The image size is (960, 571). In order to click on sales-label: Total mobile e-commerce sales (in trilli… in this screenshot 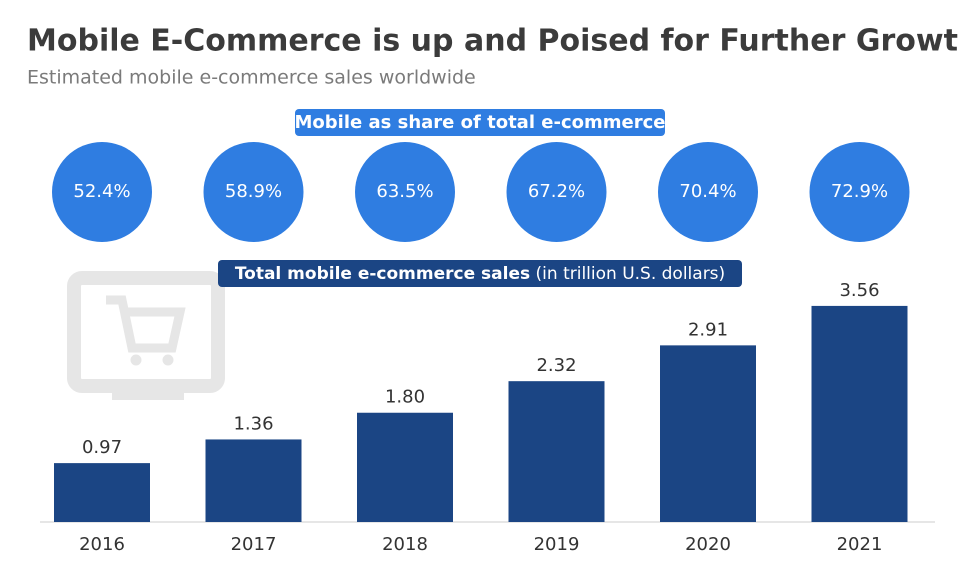, I will do `click(480, 274)`.